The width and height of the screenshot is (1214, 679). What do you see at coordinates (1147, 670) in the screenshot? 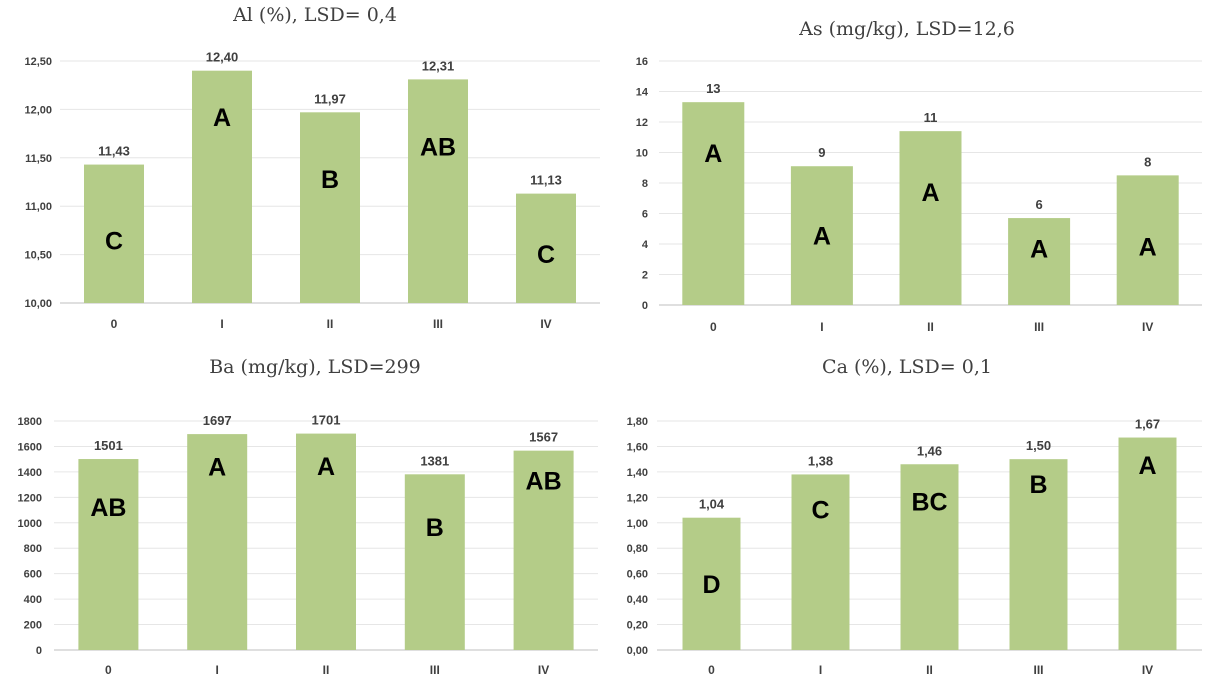
I see `ca-category-label: IV` at bounding box center [1147, 670].